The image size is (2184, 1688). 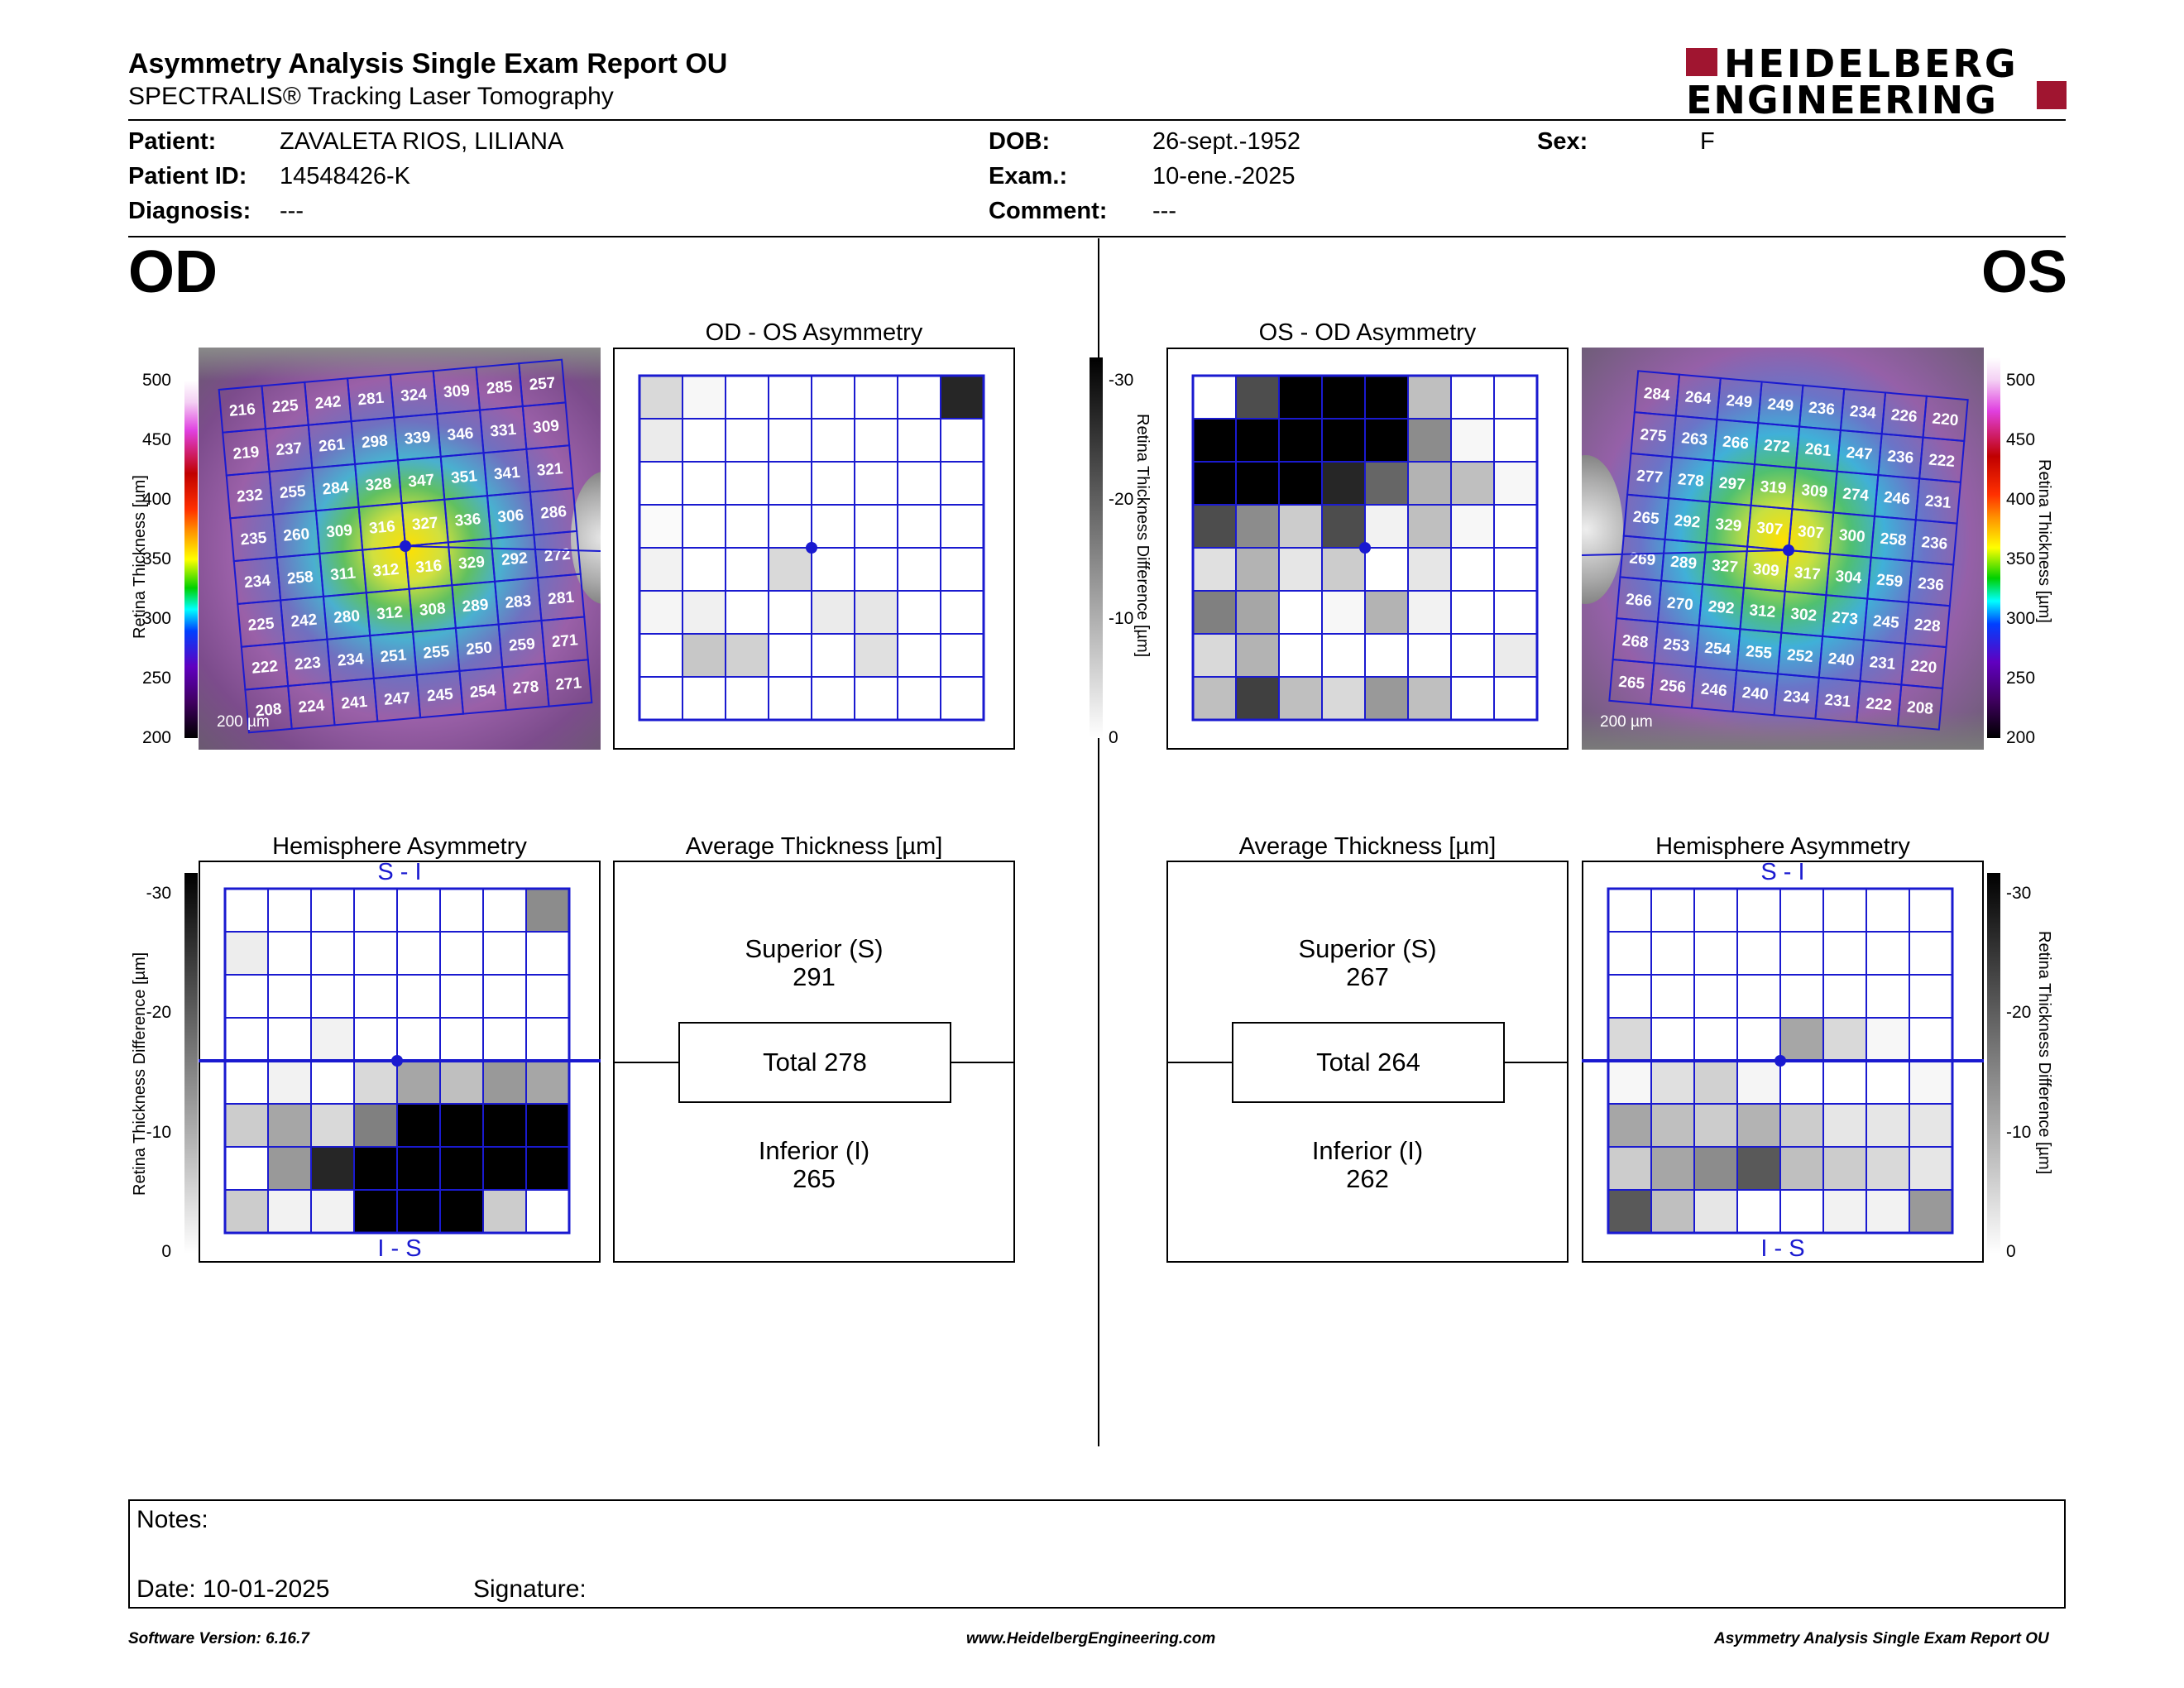 I want to click on os-thick-value: 312, so click(x=1762, y=611).